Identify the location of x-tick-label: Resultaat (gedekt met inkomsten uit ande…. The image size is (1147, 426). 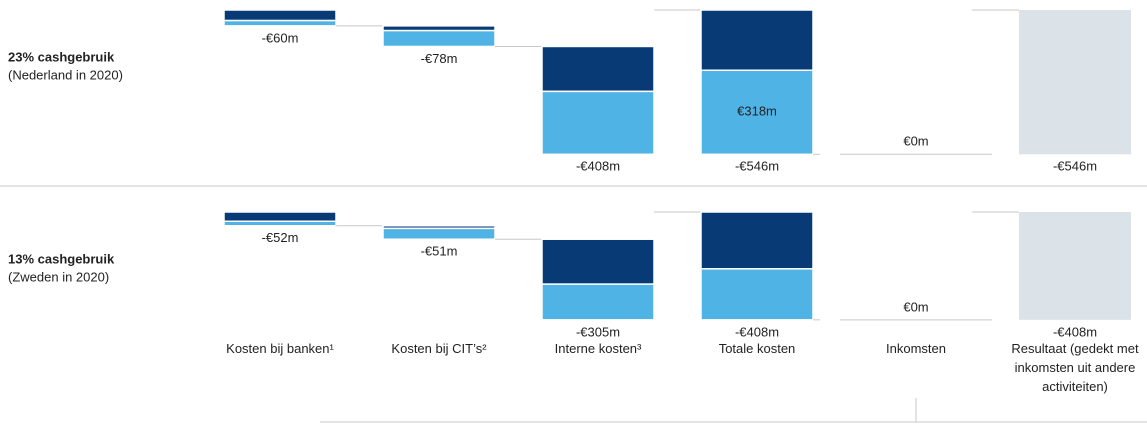
(1075, 367).